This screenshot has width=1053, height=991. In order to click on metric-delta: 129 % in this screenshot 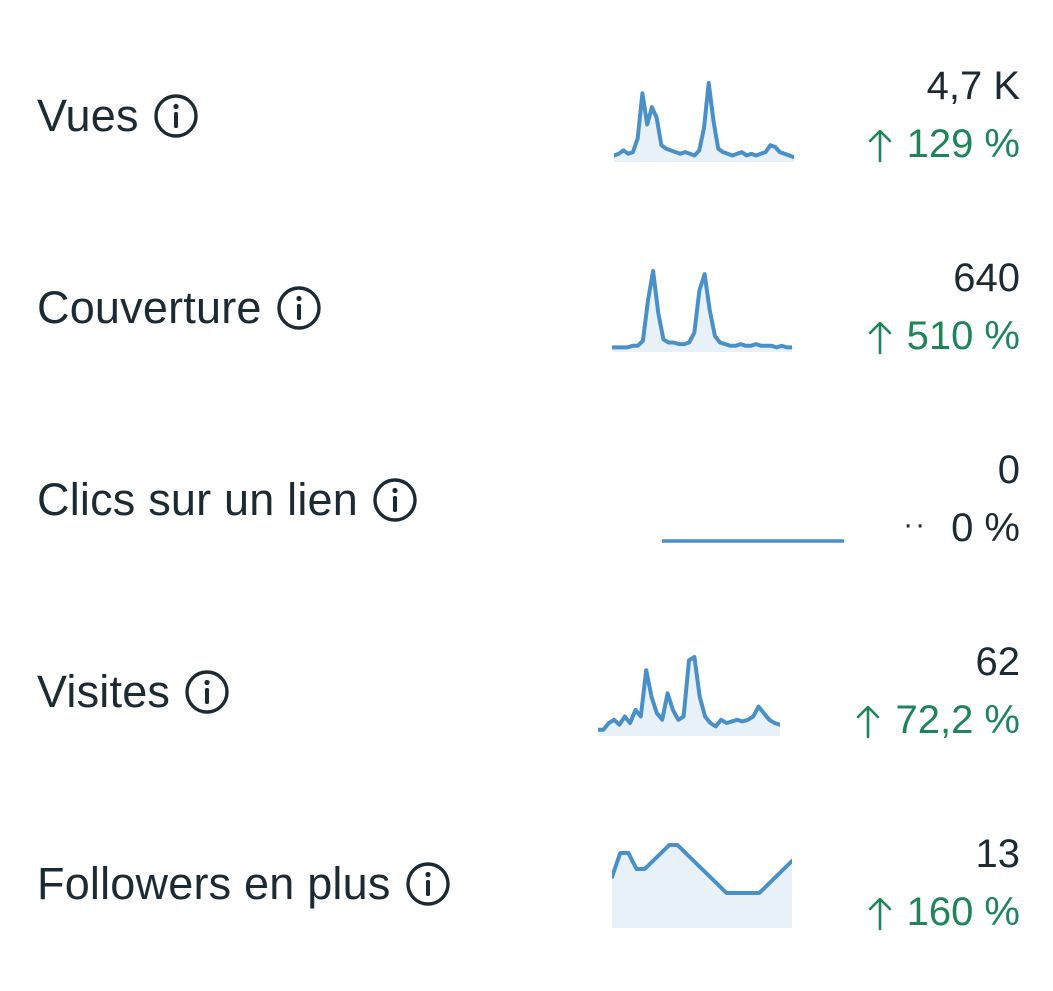, I will do `click(943, 144)`.